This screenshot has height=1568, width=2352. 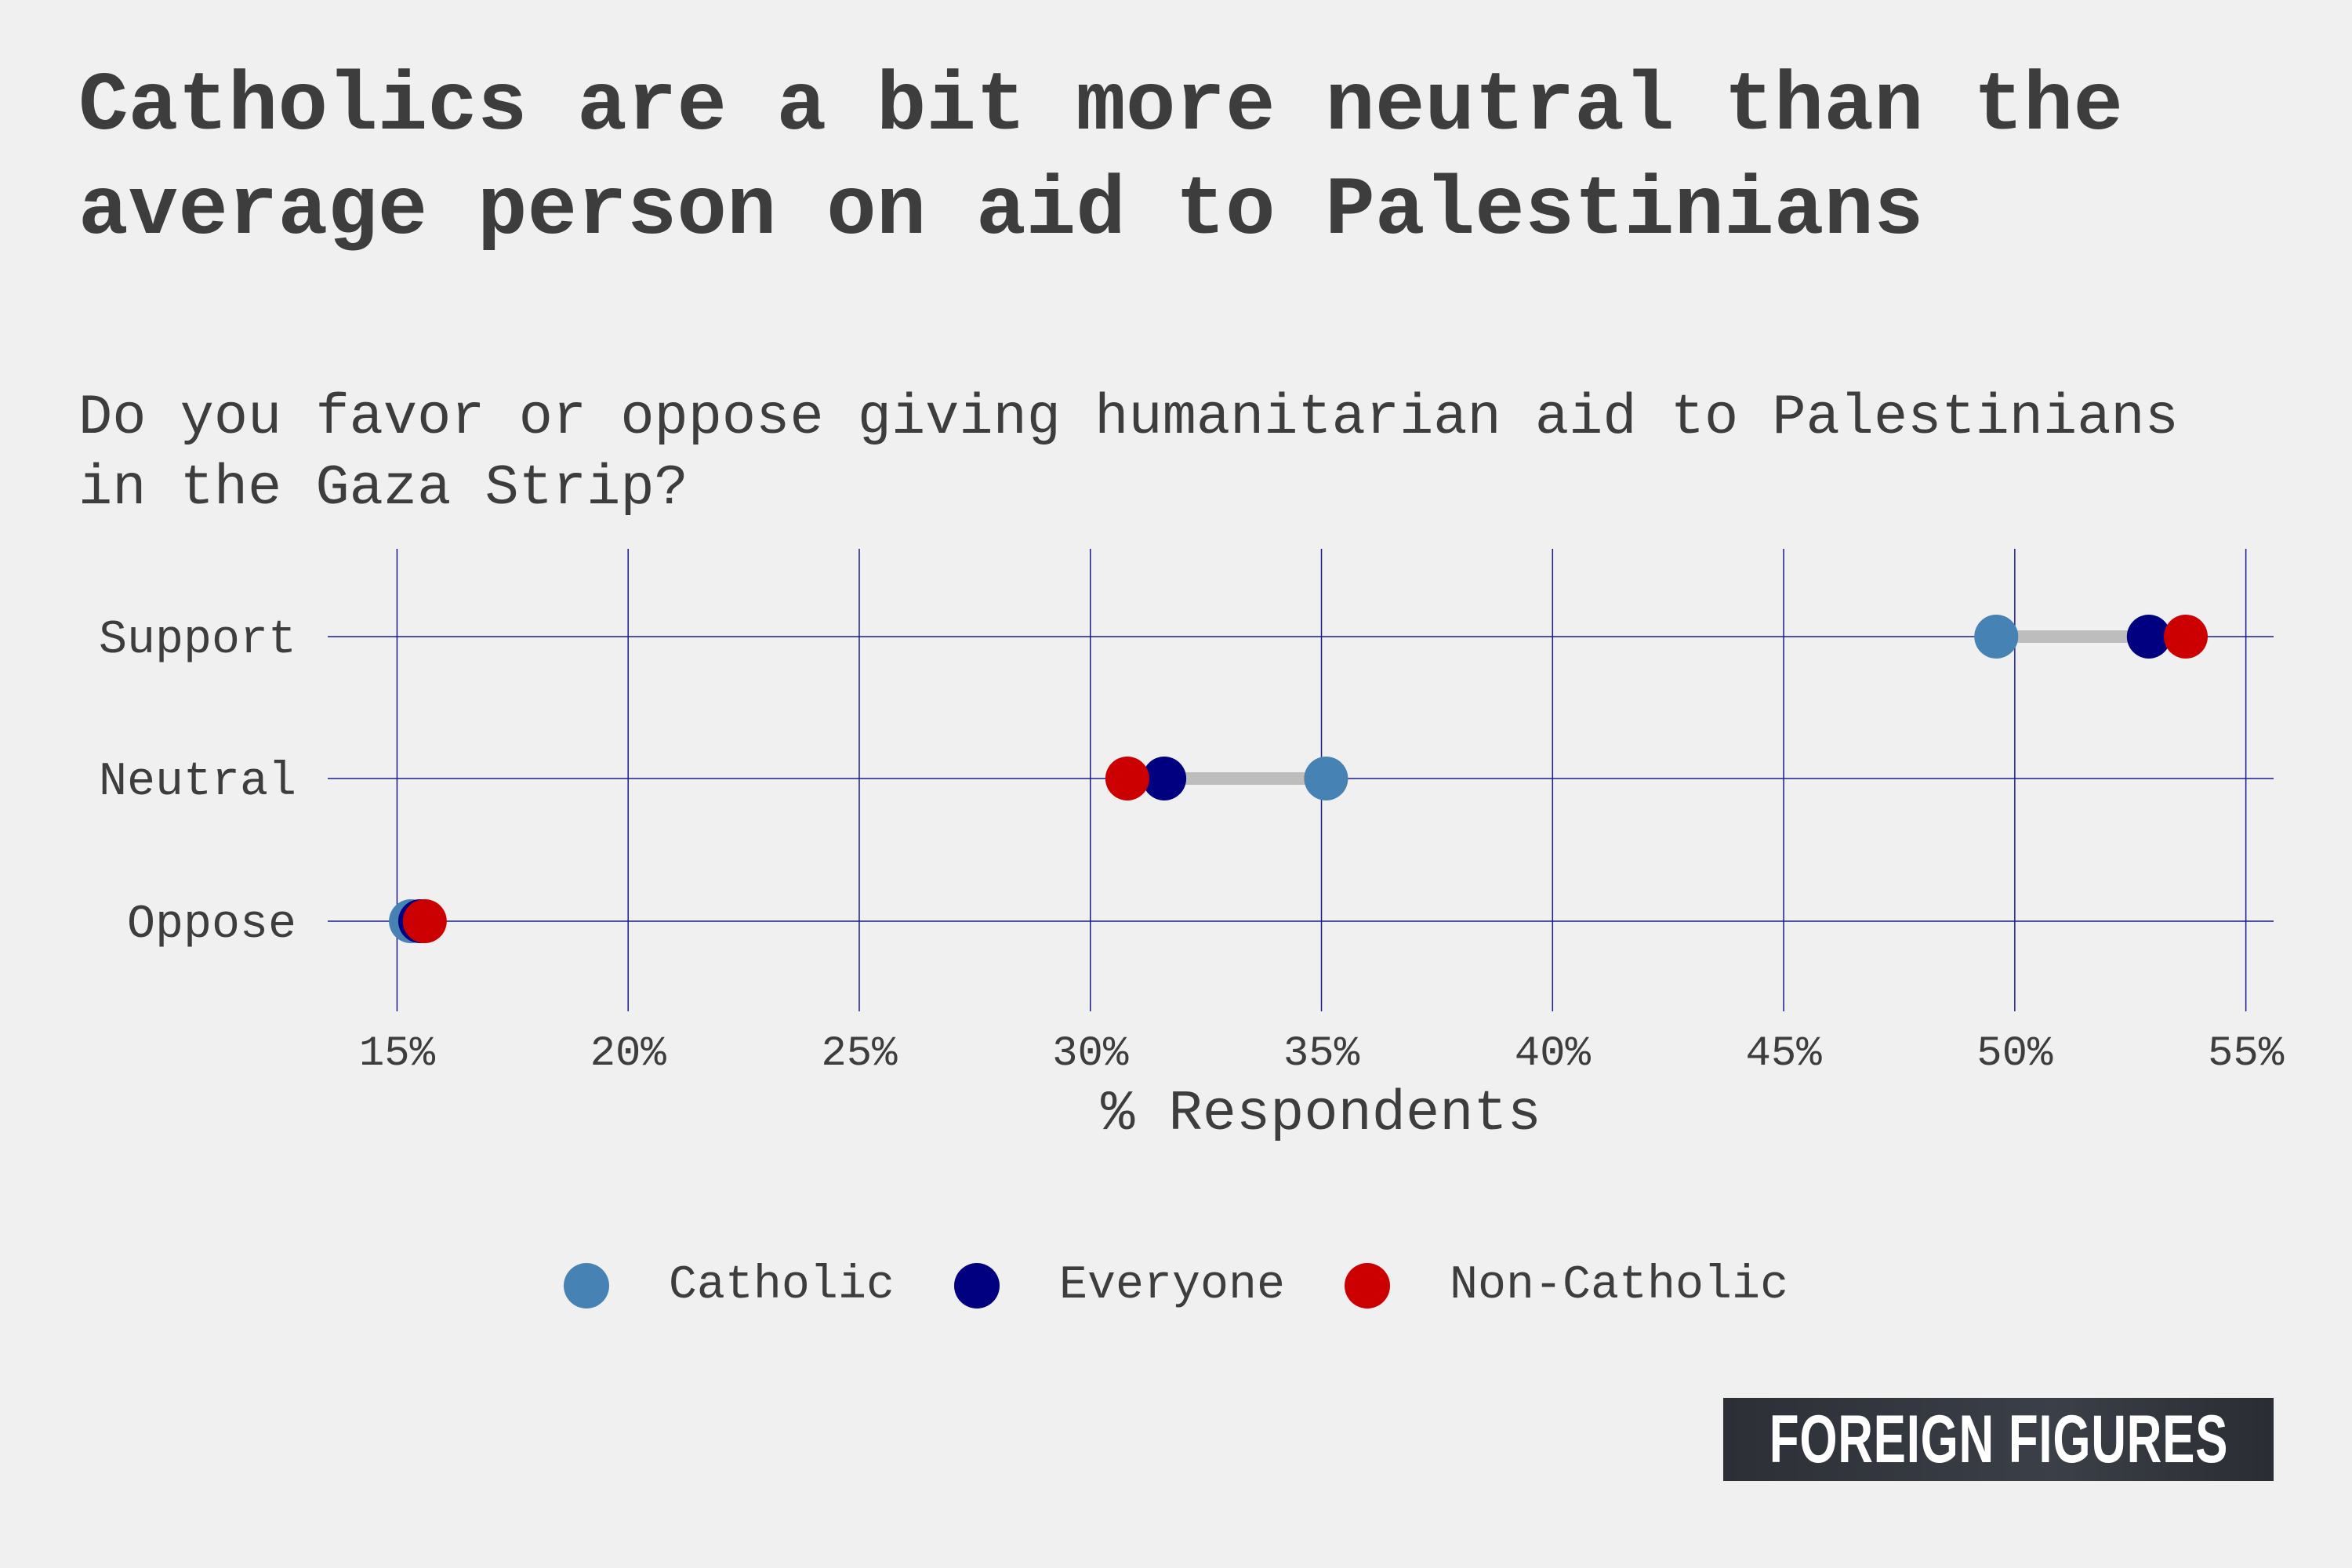 What do you see at coordinates (397, 1054) in the screenshot?
I see `x-tick-label: 15%` at bounding box center [397, 1054].